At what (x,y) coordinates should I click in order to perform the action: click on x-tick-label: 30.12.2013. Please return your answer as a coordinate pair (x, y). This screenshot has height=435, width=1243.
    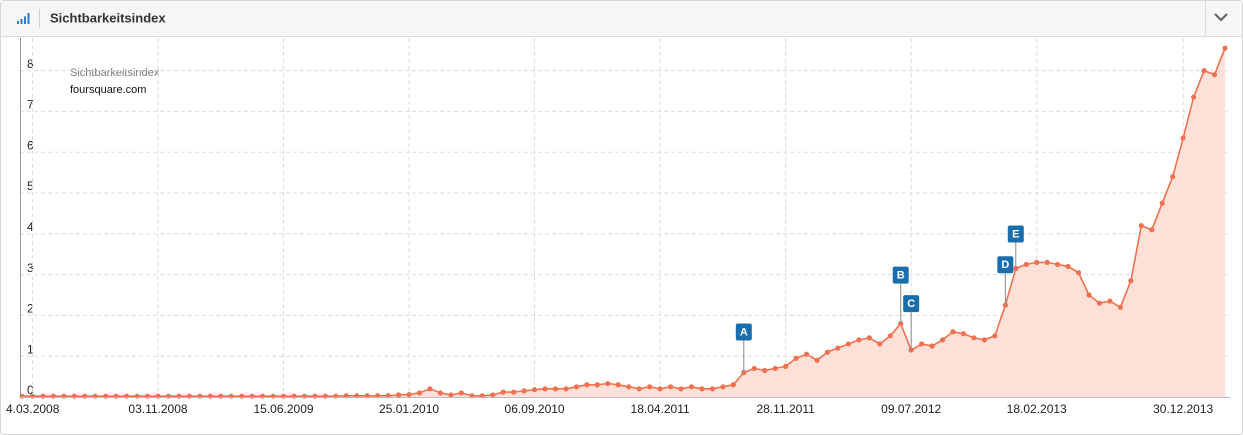
    Looking at the image, I should click on (1183, 409).